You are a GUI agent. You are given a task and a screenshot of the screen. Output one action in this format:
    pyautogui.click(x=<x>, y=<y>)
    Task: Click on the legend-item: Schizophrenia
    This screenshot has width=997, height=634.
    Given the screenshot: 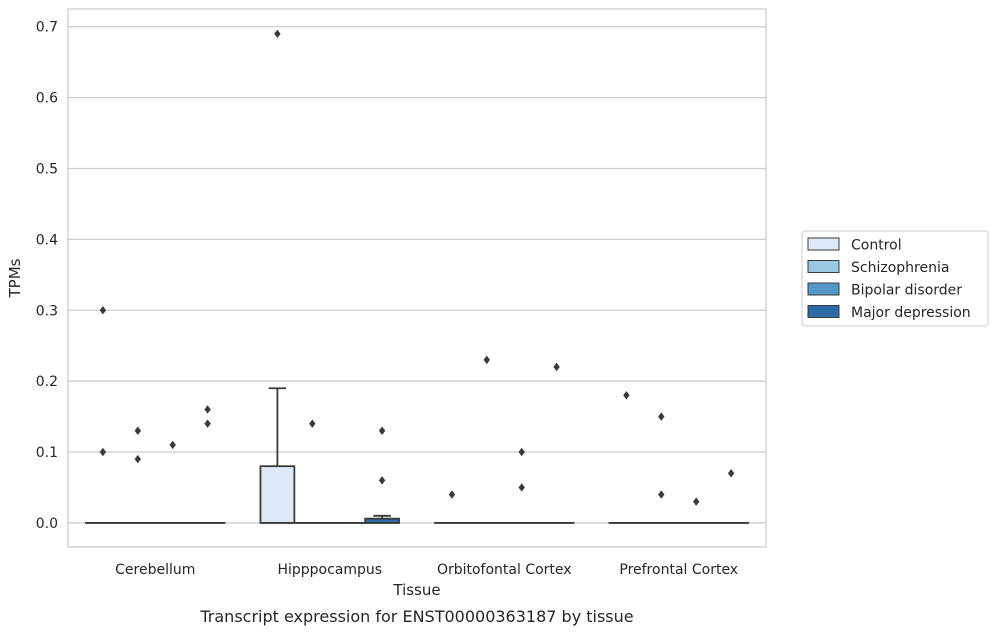 What is the action you would take?
    pyautogui.click(x=878, y=268)
    